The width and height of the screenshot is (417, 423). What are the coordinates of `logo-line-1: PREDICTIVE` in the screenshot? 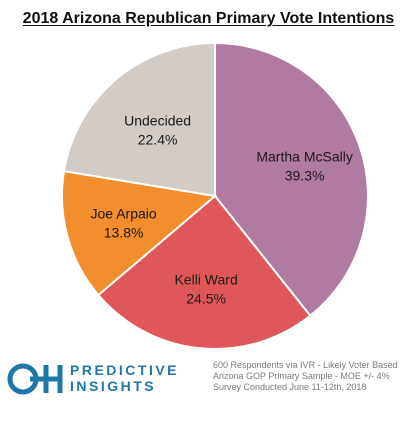 It's located at (125, 370).